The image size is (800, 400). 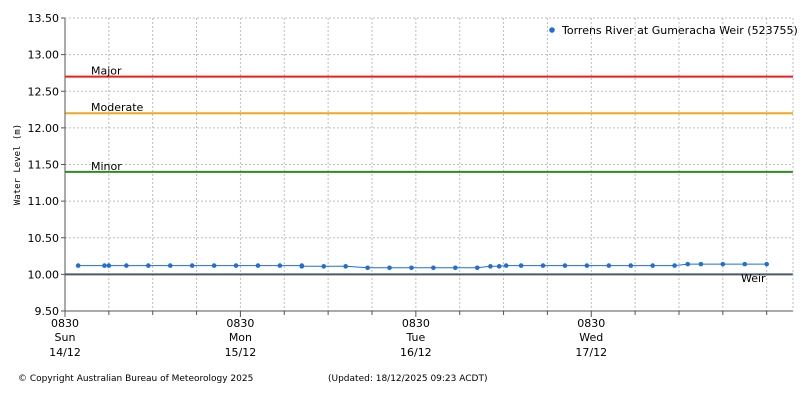 What do you see at coordinates (240, 337) in the screenshot?
I see `x-tick-day: Mon` at bounding box center [240, 337].